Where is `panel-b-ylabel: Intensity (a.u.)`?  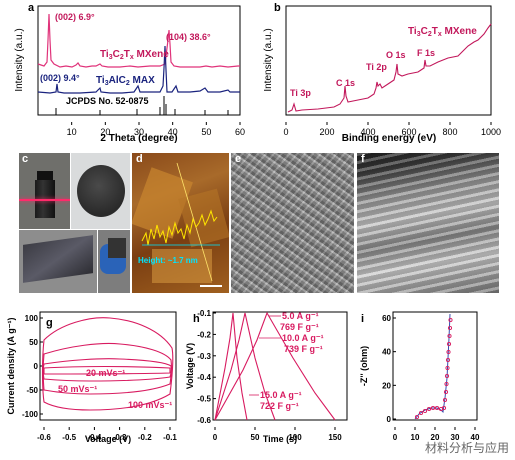
panel-b-ylabel: Intensity (a.u.) is located at coordinates (268, 59).